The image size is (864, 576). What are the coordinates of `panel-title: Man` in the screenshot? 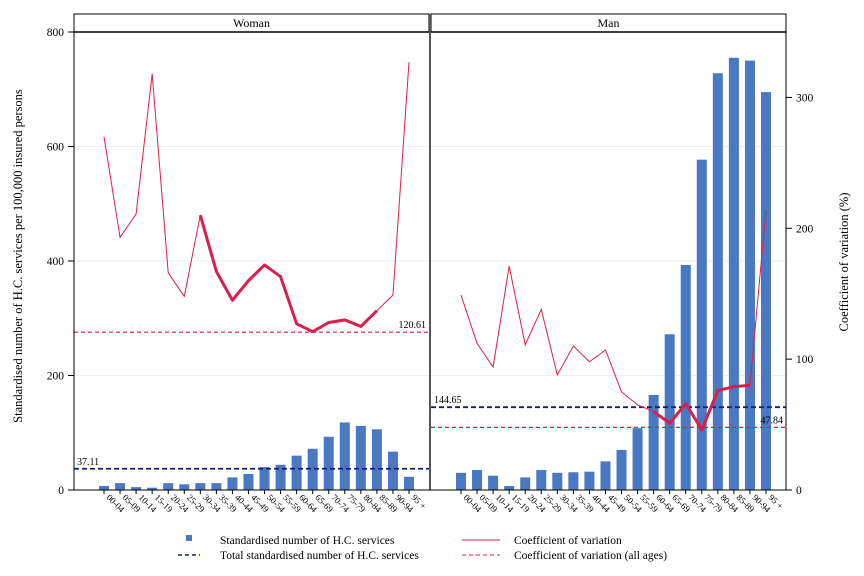 It's located at (609, 23).